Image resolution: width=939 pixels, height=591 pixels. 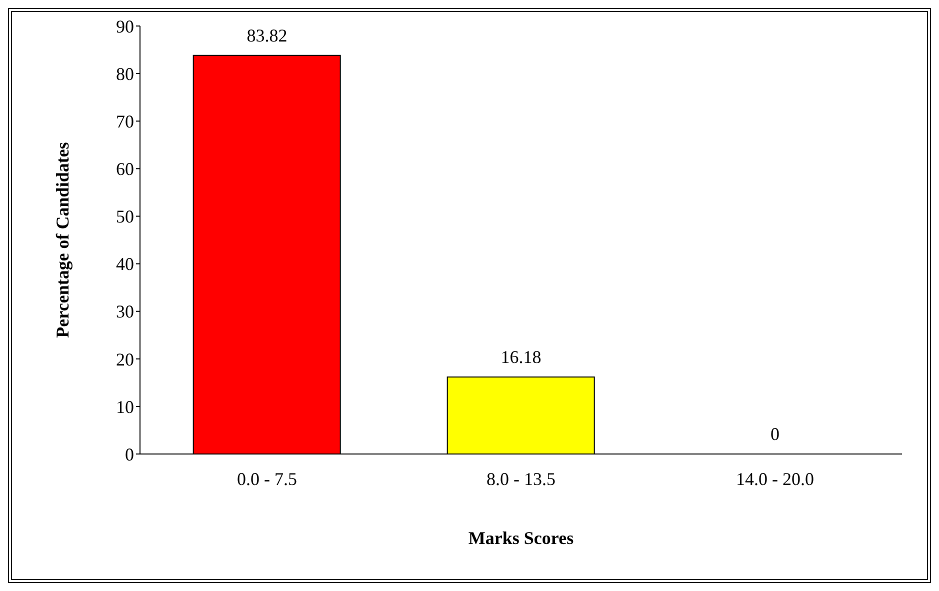 I want to click on y-tick-label: 60, so click(x=125, y=169).